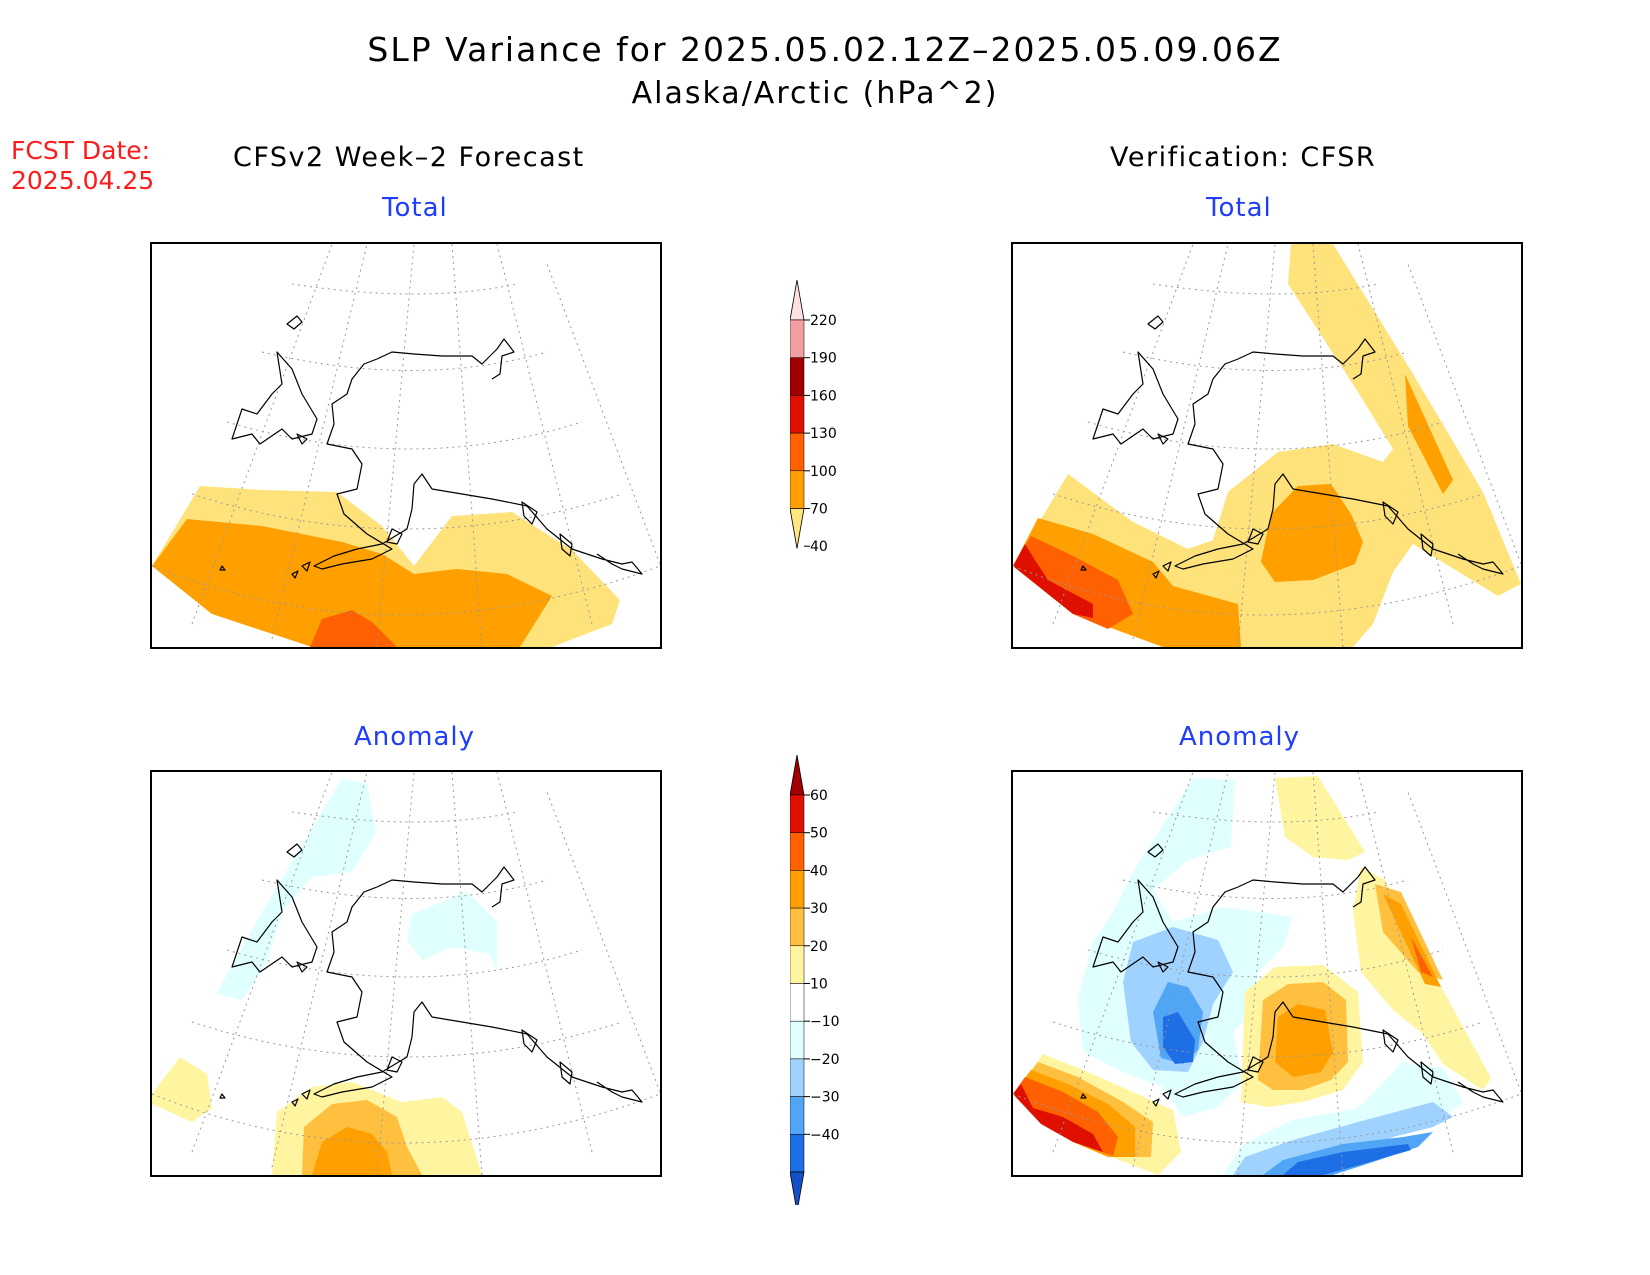 The height and width of the screenshot is (1275, 1650). I want to click on fcst-date-value: 2025.04.25, so click(83, 180).